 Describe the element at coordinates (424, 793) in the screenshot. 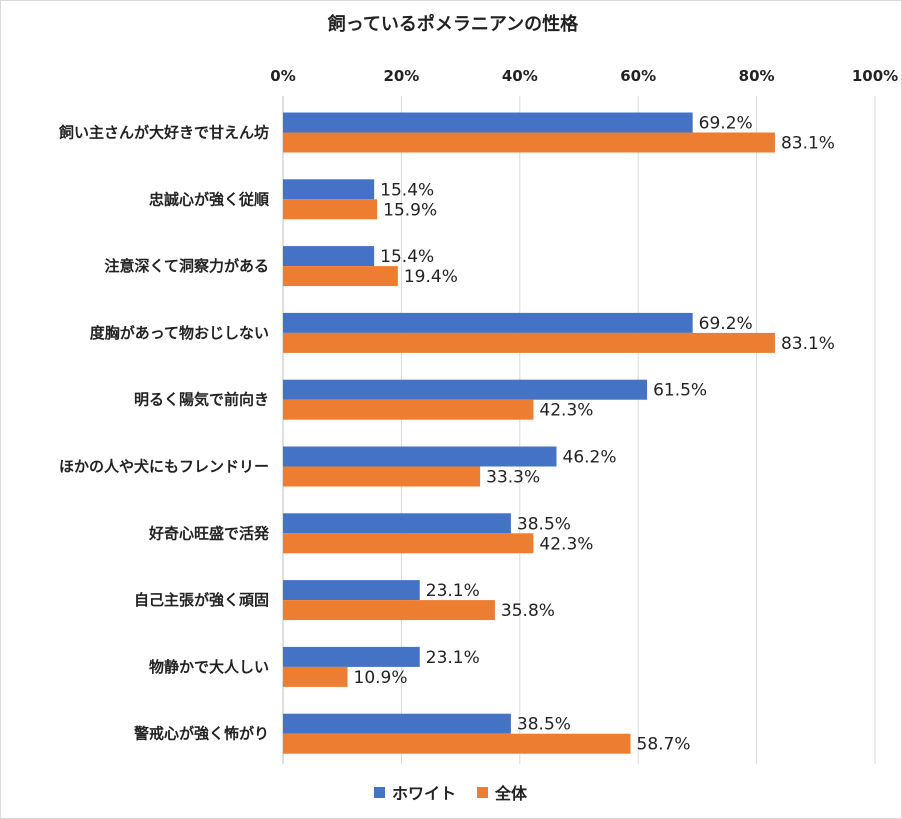

I see `legend-label-white: ホワイト` at that location.